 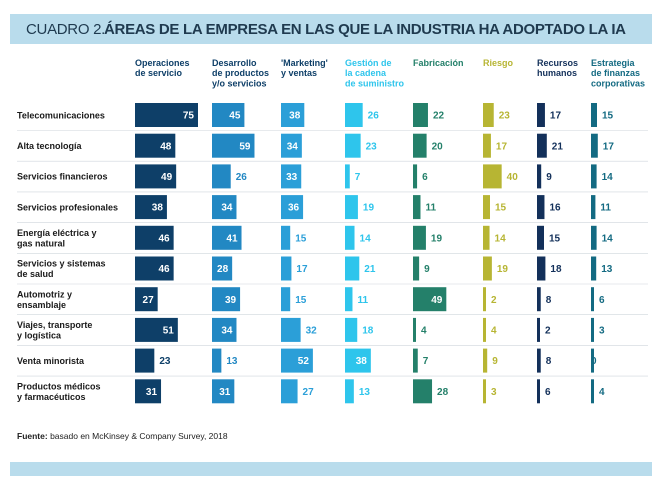 I want to click on bar-r5-c4, so click(x=416, y=268).